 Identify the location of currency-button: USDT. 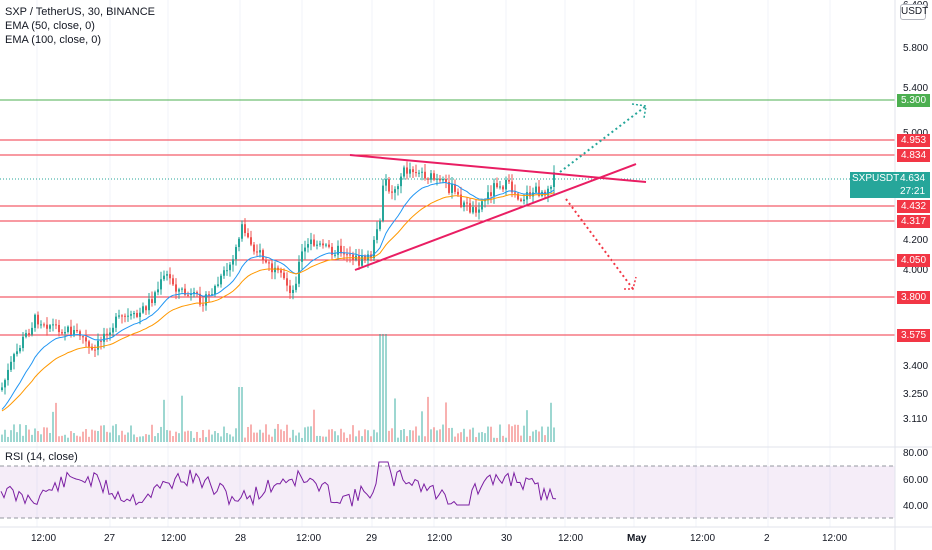
(914, 12).